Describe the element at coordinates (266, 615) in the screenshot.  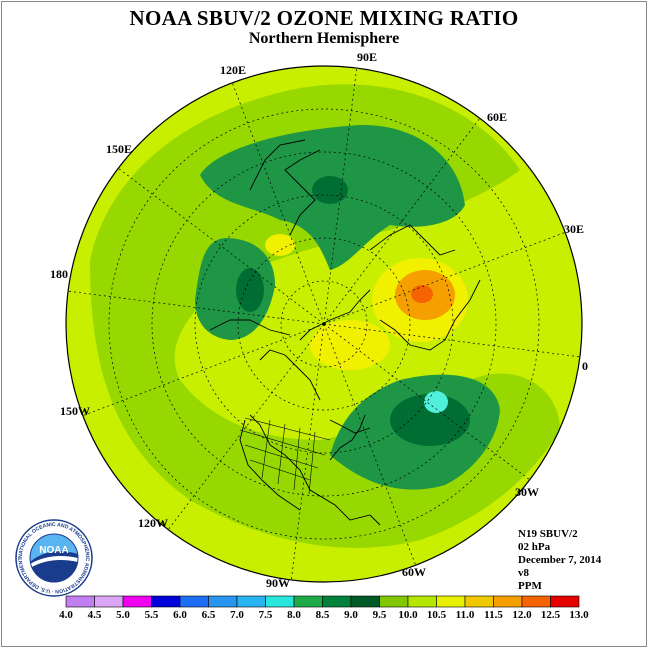
I see `colorbar-tick-label: 7.5` at that location.